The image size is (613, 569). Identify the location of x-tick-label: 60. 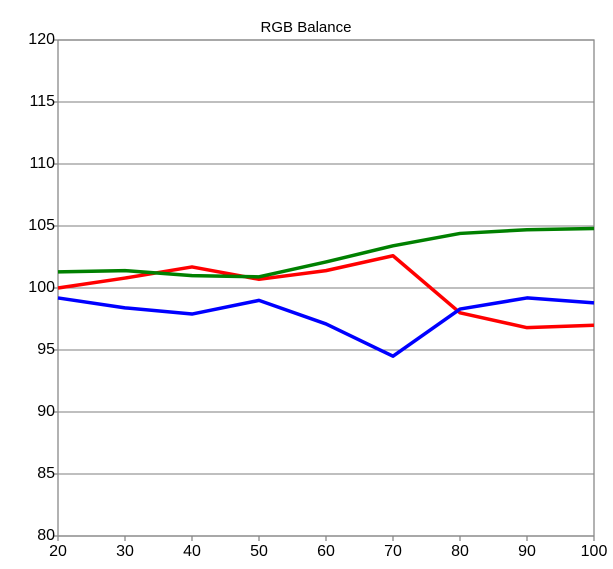
(326, 551).